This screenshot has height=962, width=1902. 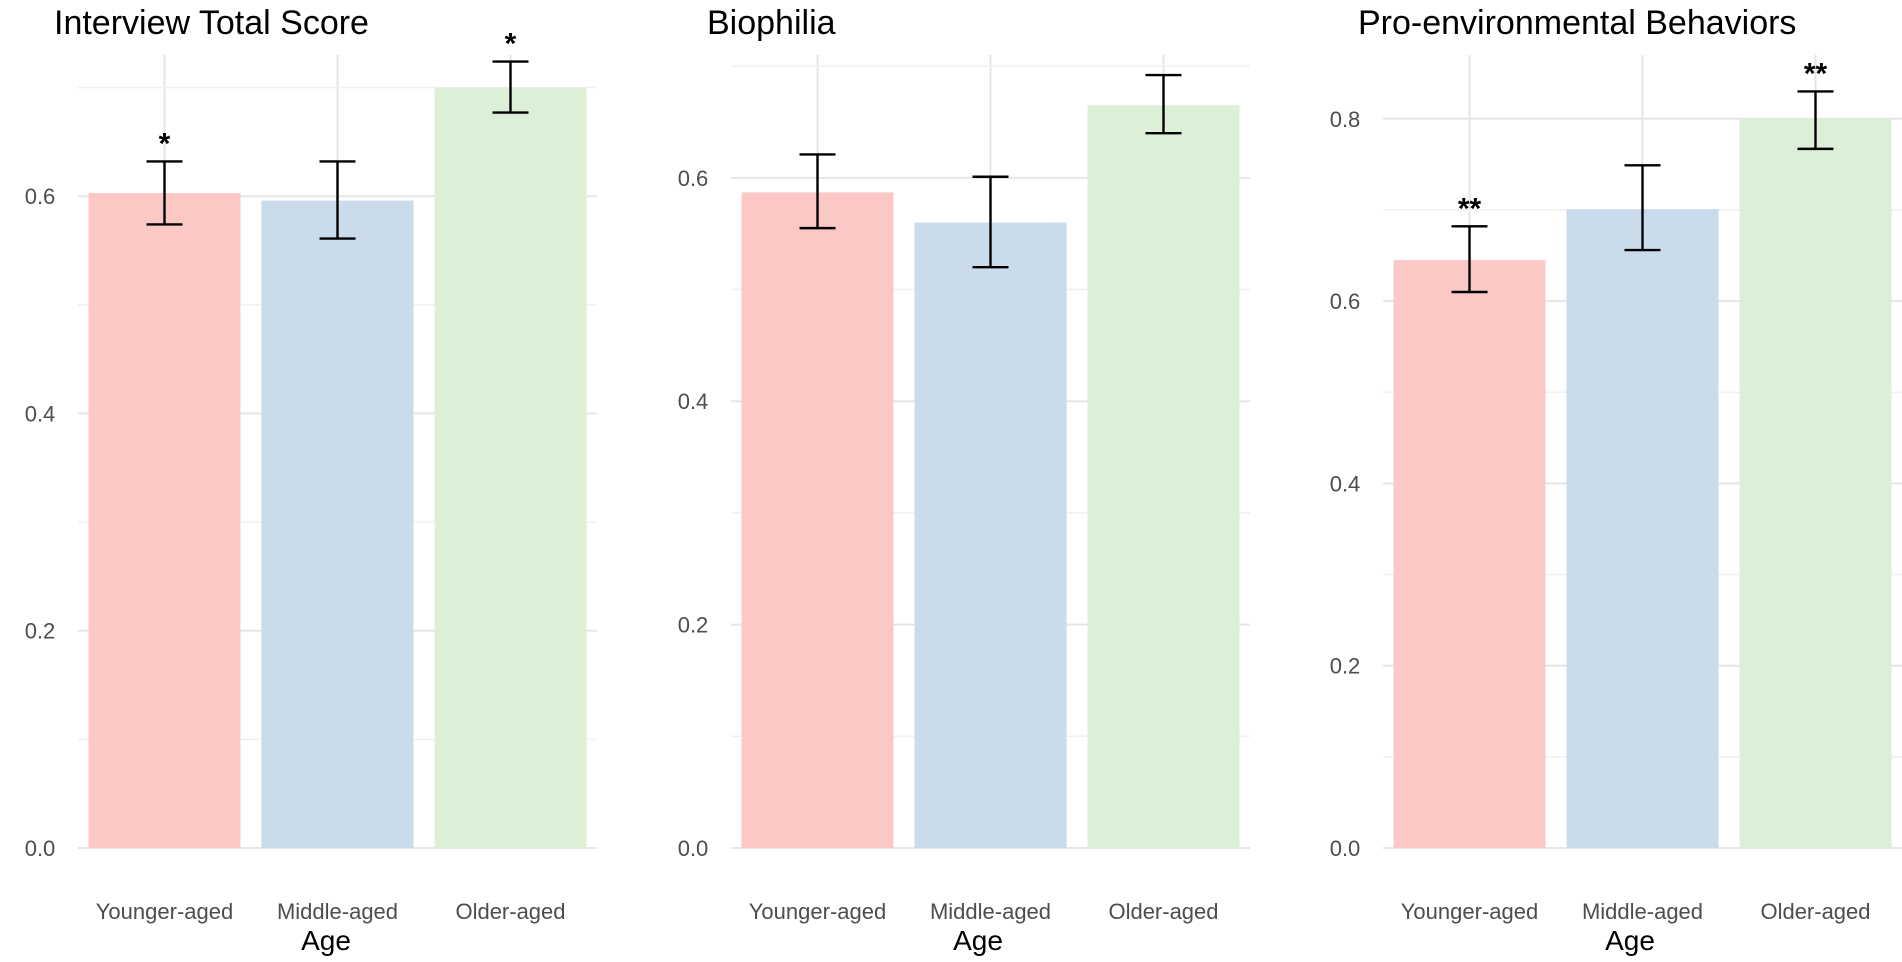 I want to click on panel-title: Biophilia, so click(x=771, y=23).